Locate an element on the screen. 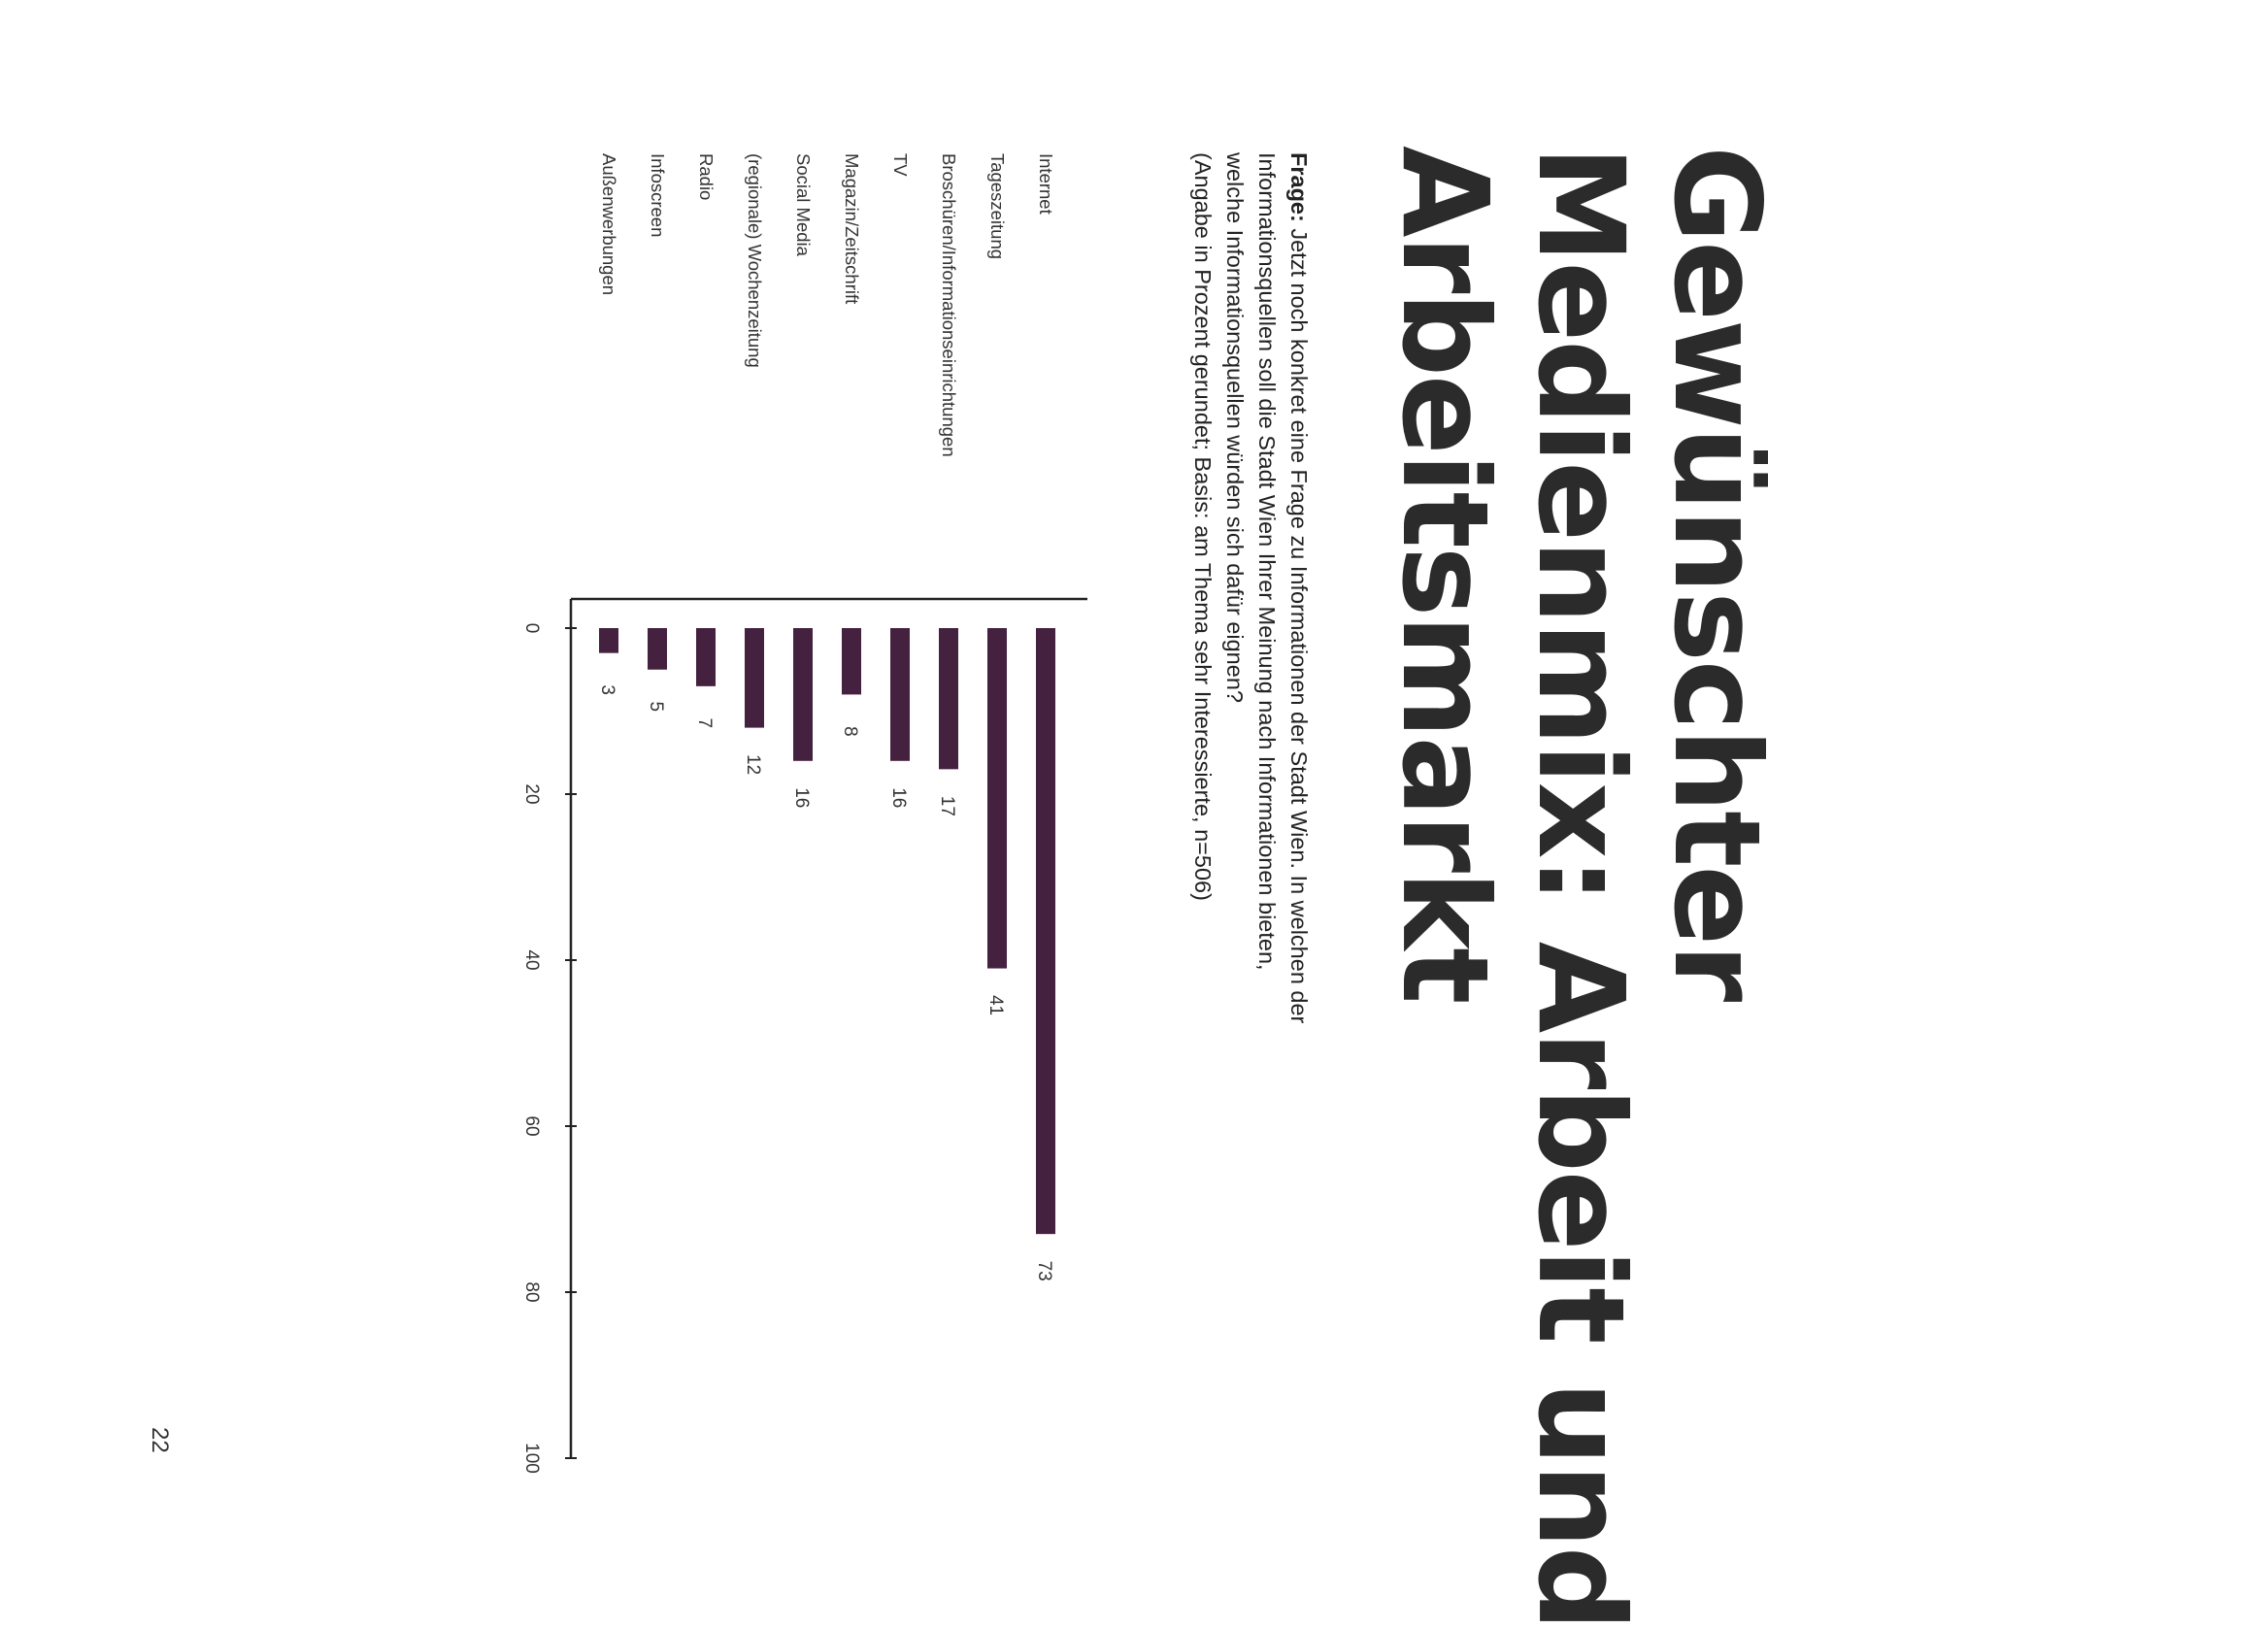 The image size is (2268, 1629). category-label: TV is located at coordinates (900, 165).